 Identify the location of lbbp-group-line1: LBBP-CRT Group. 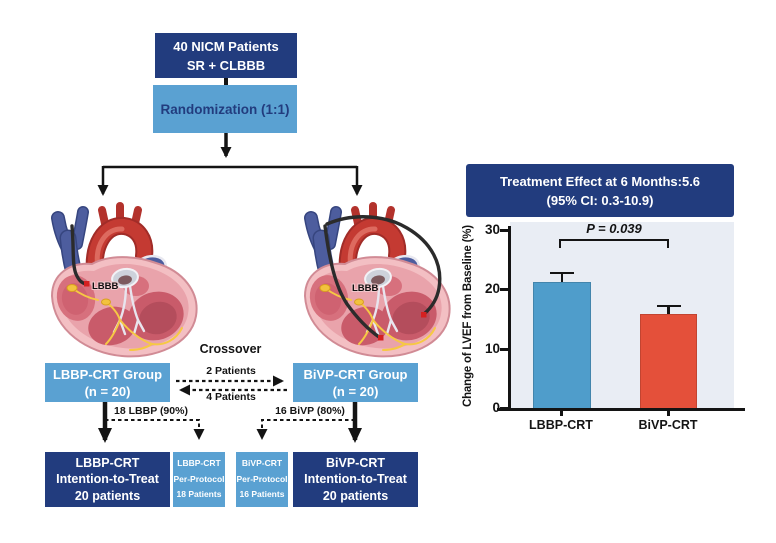
(107, 374).